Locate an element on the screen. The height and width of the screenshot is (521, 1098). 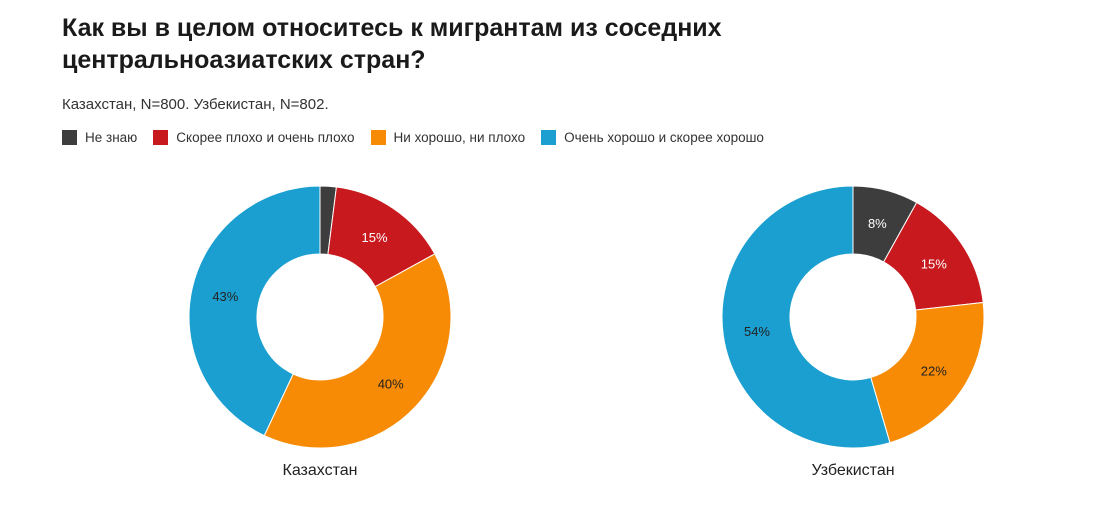
legend-label: Очень хорошо и скорее хорошо is located at coordinates (664, 137).